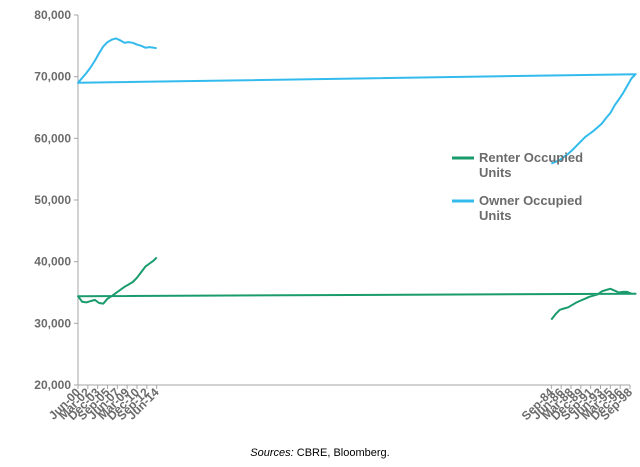 The height and width of the screenshot is (467, 640). Describe the element at coordinates (52, 323) in the screenshot. I see `y-tick-label: 30,000` at that location.